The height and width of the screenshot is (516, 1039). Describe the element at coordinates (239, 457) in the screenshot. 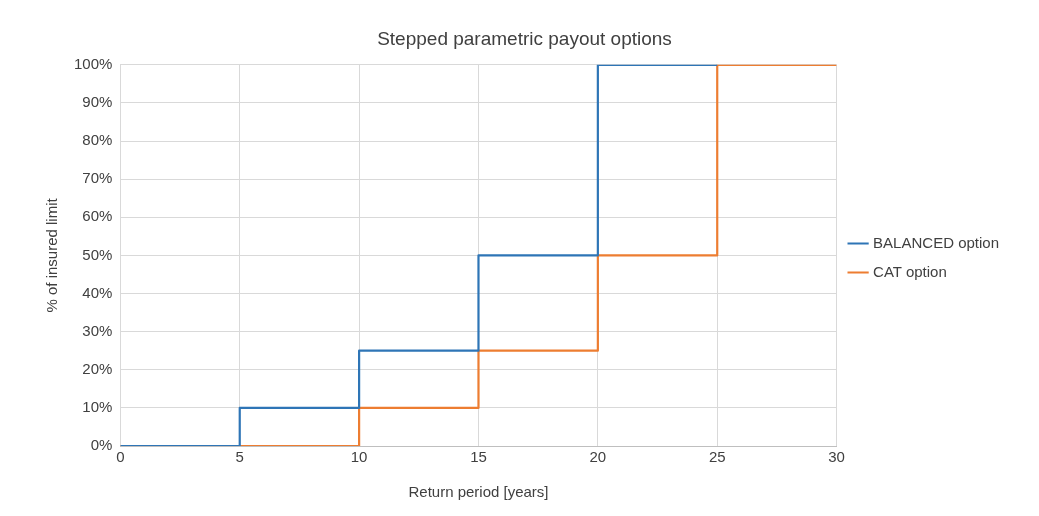

I see `x-tick-label: 5` at that location.